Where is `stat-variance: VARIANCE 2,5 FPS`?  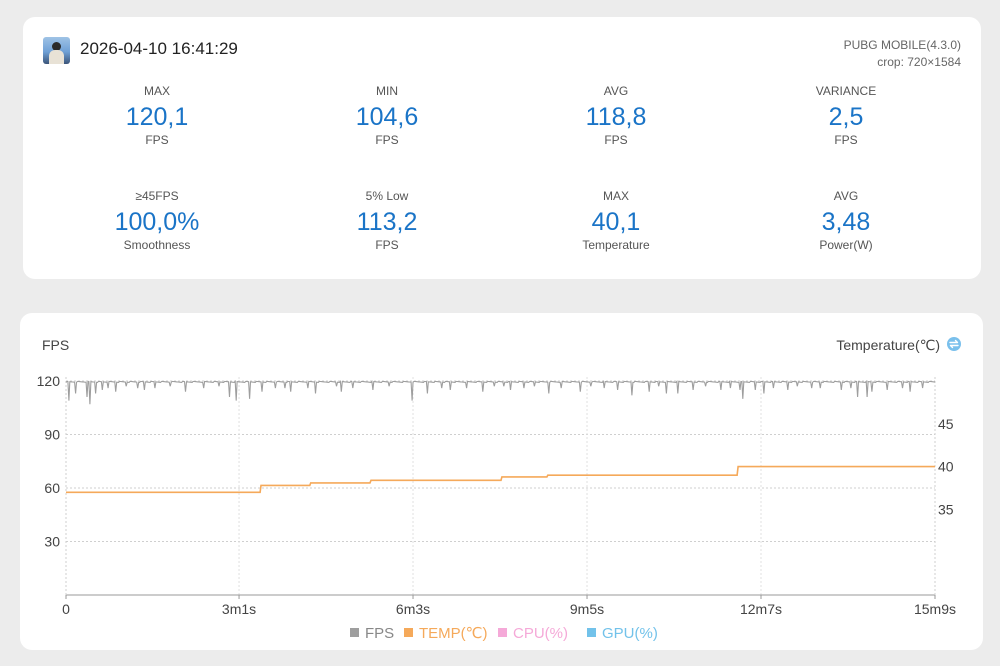
stat-variance: VARIANCE 2,5 FPS is located at coordinates (846, 115).